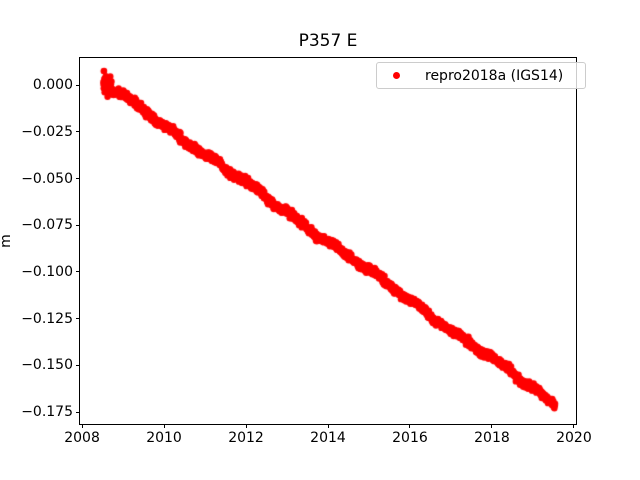 This screenshot has width=640, height=480. What do you see at coordinates (47, 131) in the screenshot?
I see `y-tick-label: −0.025` at bounding box center [47, 131].